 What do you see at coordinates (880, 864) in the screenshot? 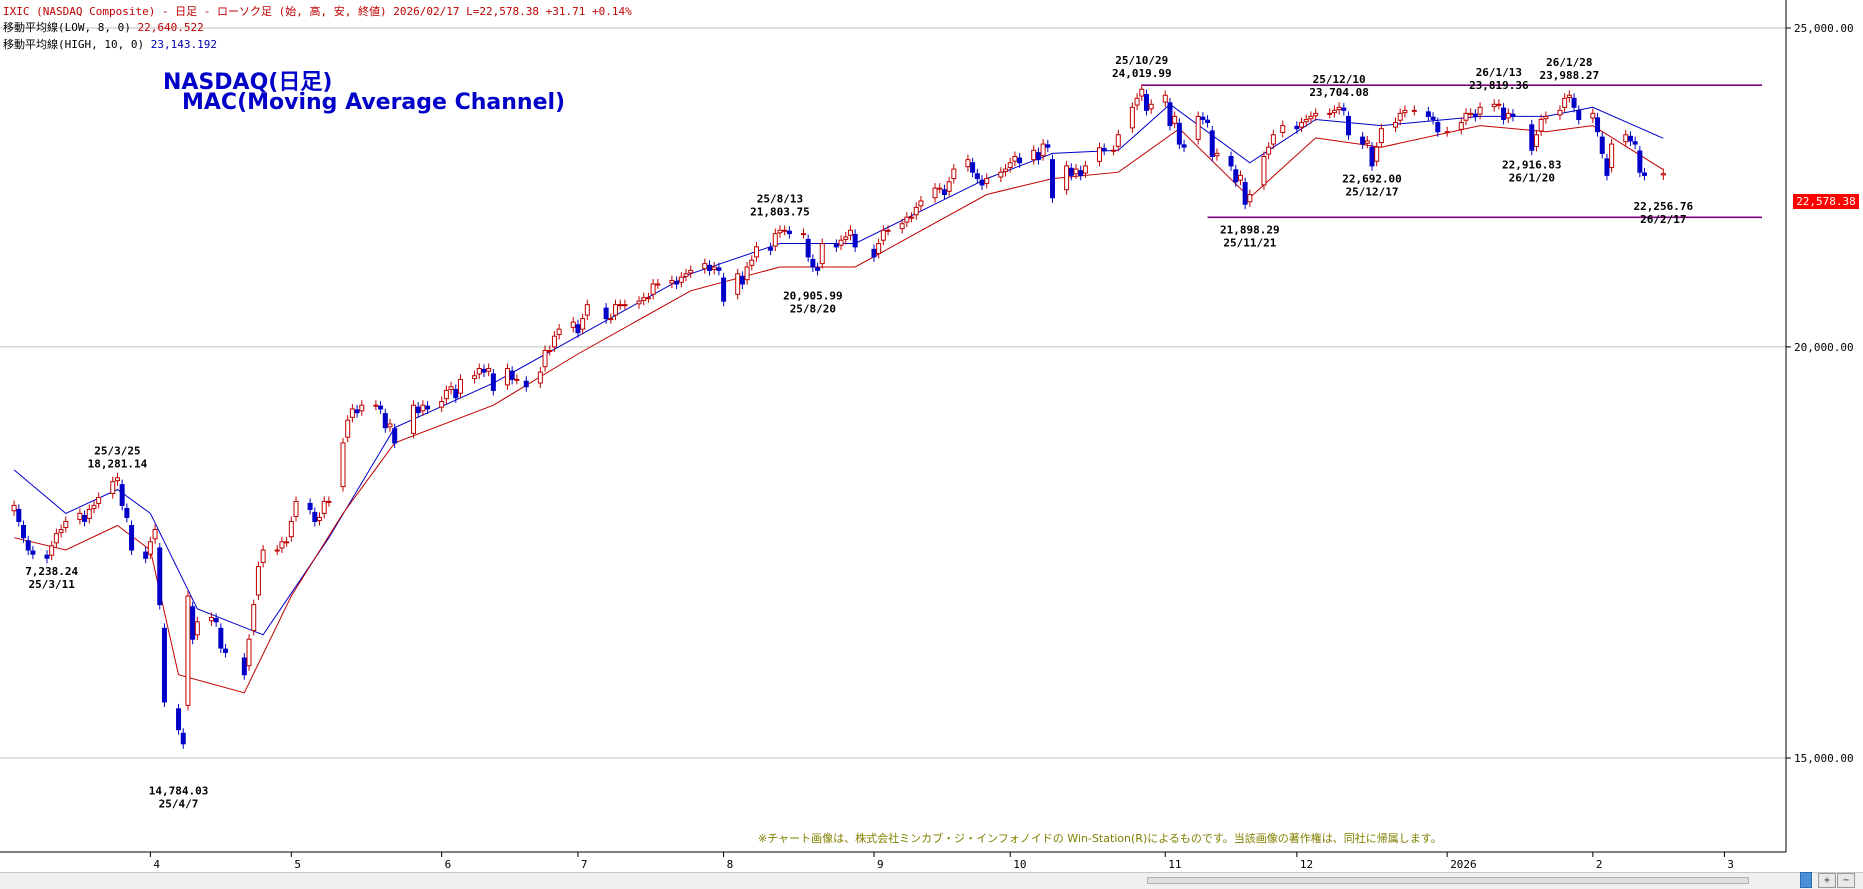
I see `x-tick-label: 9` at bounding box center [880, 864].